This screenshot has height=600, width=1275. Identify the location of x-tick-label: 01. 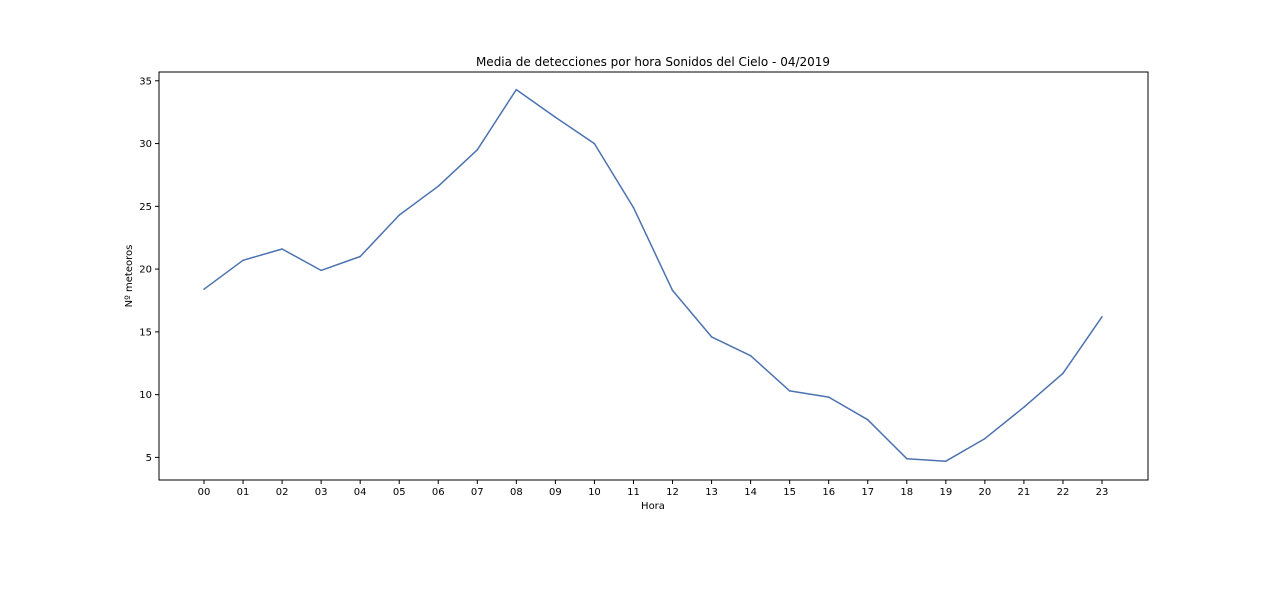
(243, 492).